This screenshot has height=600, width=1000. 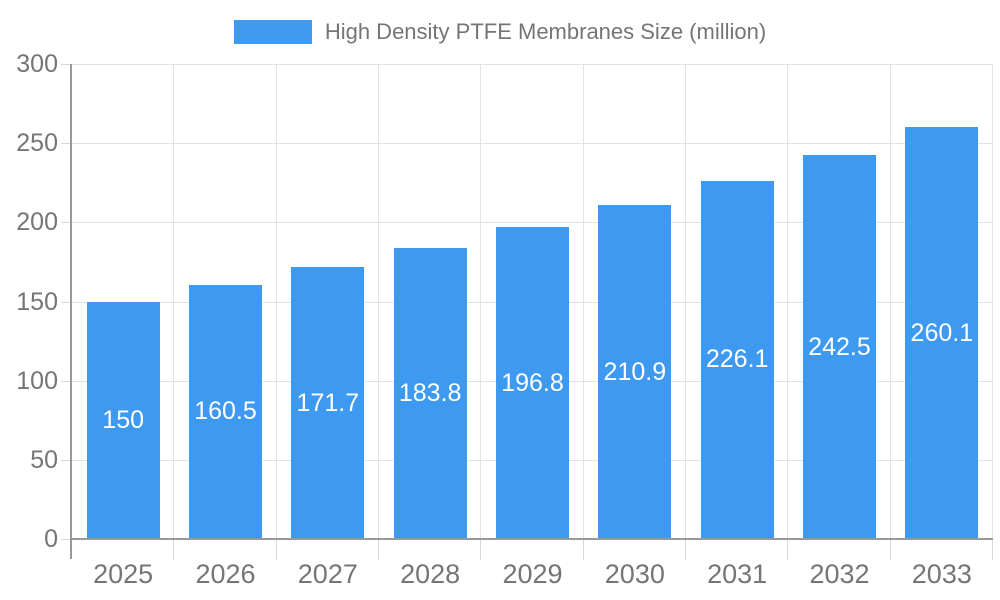 I want to click on bar: 196.8, so click(x=532, y=383).